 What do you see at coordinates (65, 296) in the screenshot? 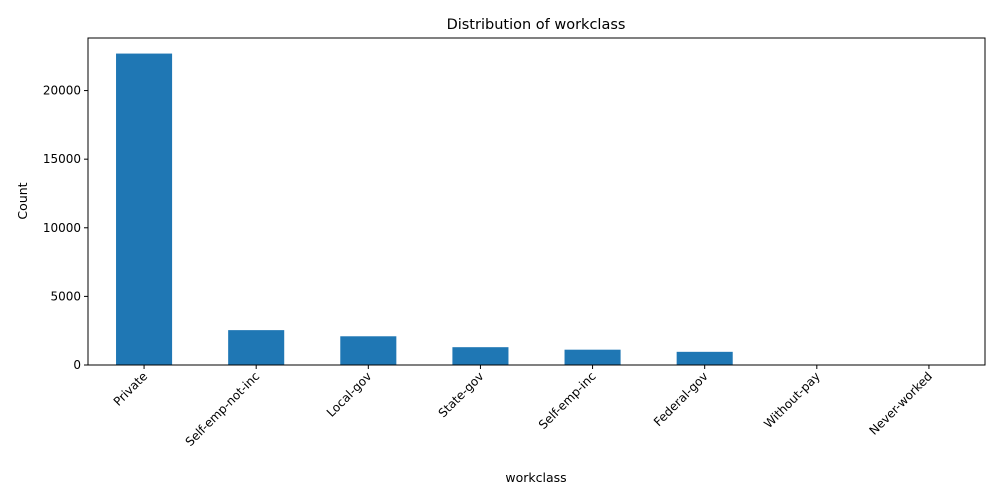
I see `y-tick-label: 5000` at bounding box center [65, 296].